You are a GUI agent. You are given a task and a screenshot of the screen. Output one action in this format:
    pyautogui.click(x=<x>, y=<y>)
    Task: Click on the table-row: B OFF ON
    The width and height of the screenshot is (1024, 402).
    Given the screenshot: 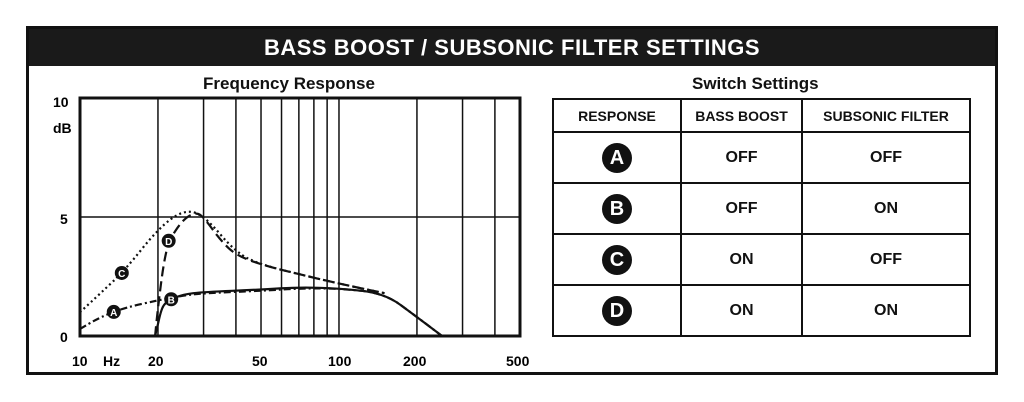 What is the action you would take?
    pyautogui.click(x=761, y=208)
    